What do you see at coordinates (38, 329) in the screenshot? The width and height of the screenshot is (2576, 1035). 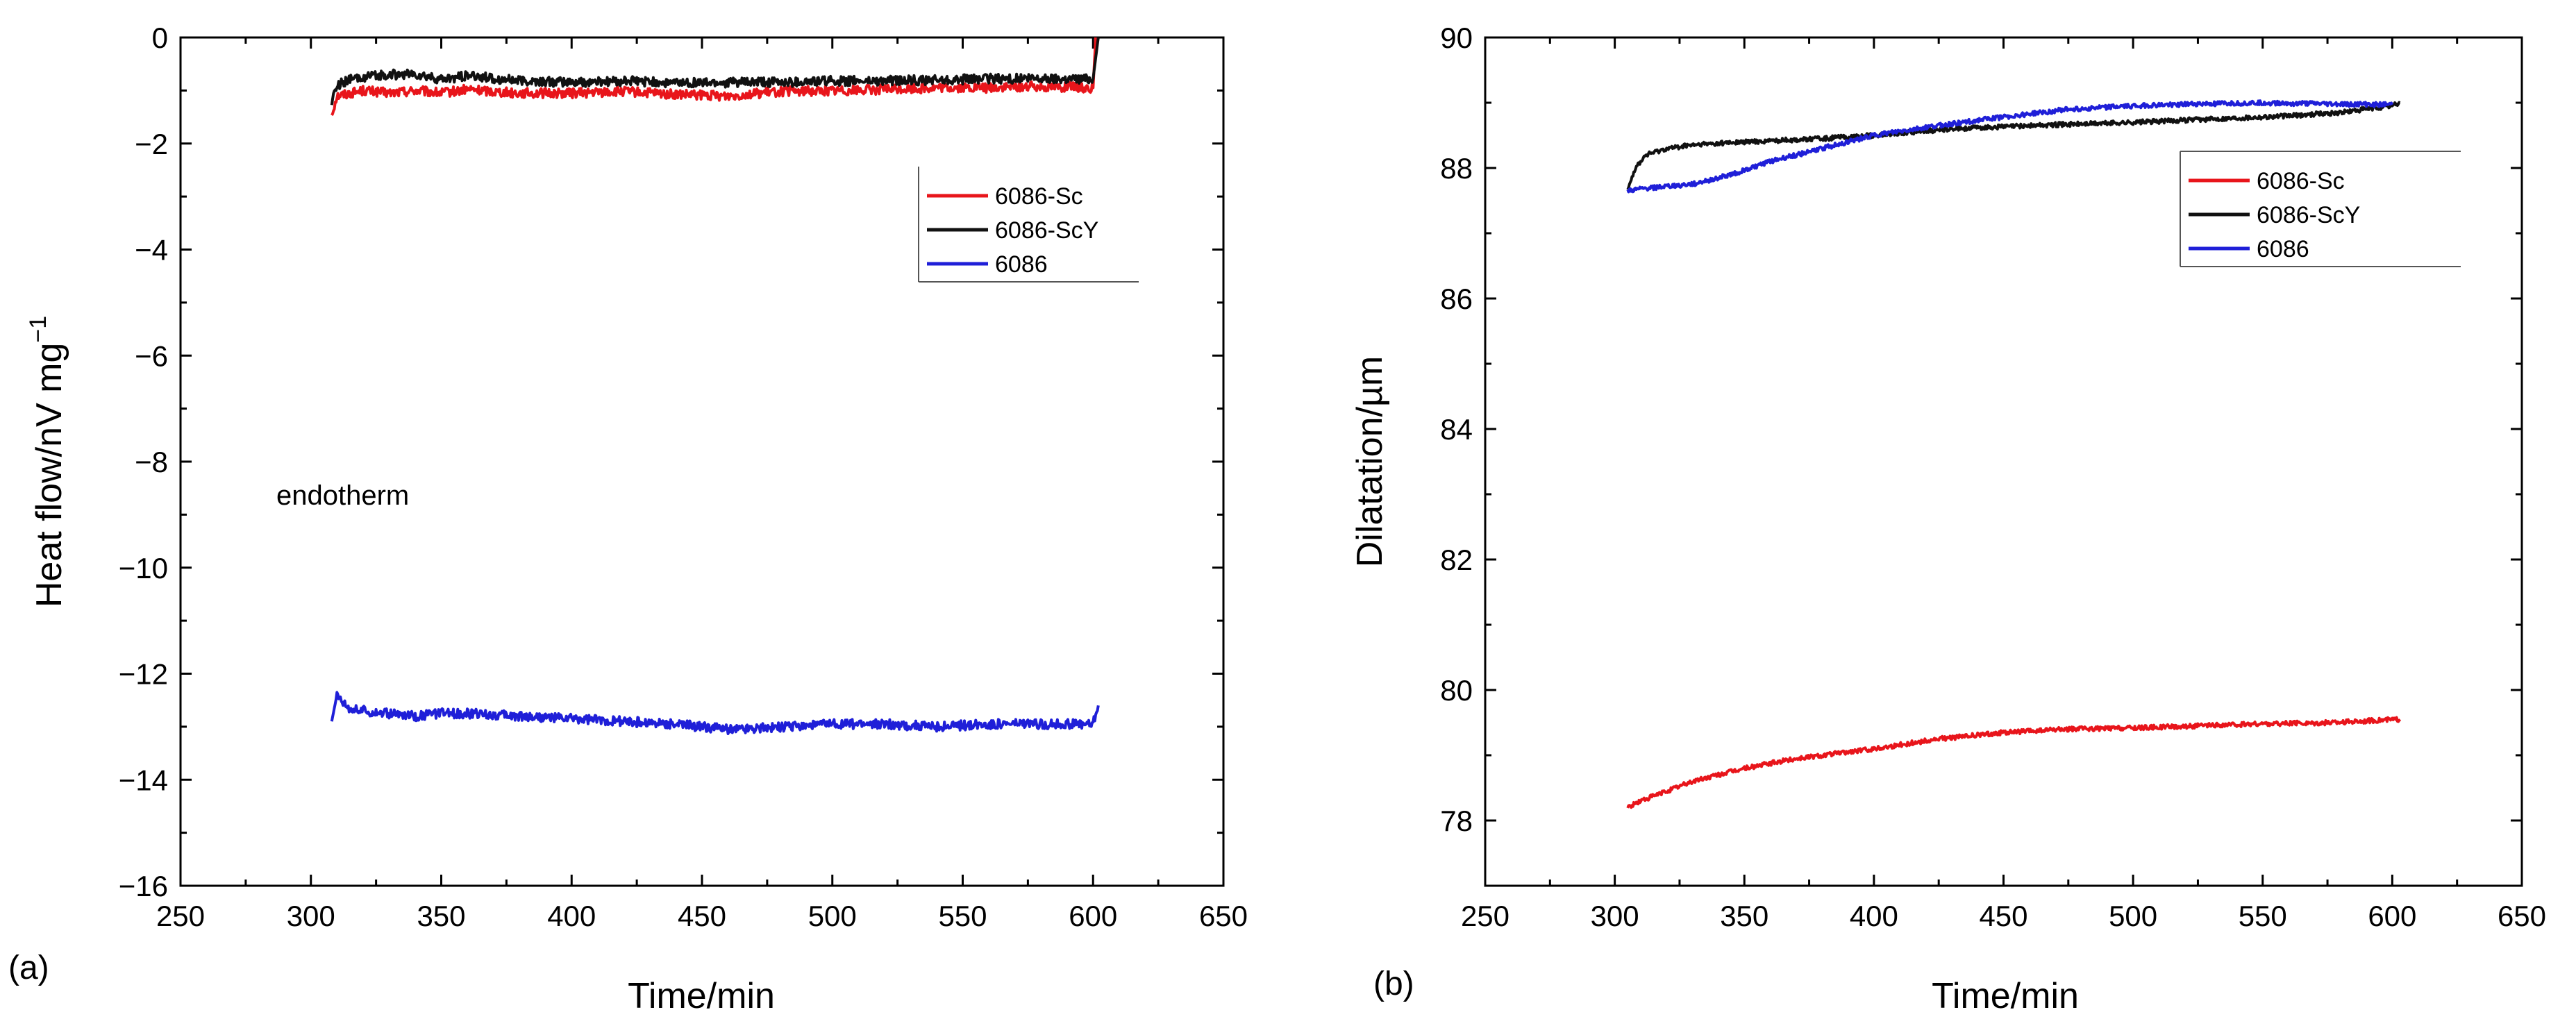 I see `y-axis-title-superscript-a: −1` at bounding box center [38, 329].